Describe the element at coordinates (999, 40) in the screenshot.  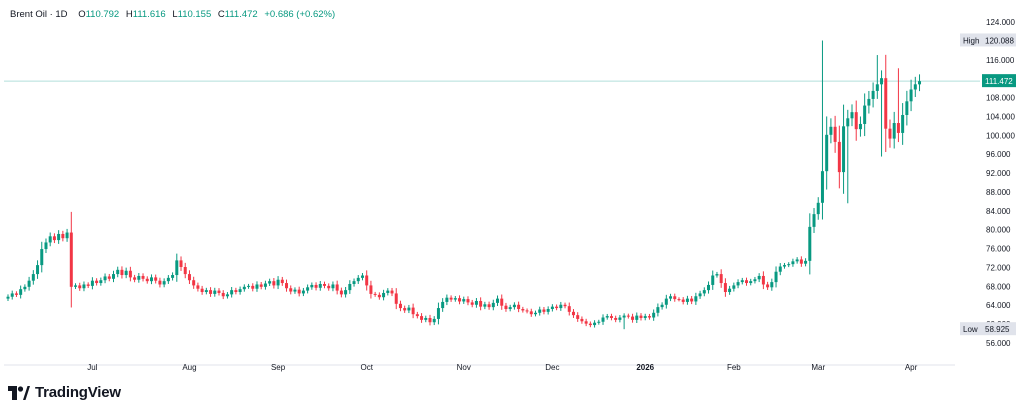
I see `high-value-bg` at that location.